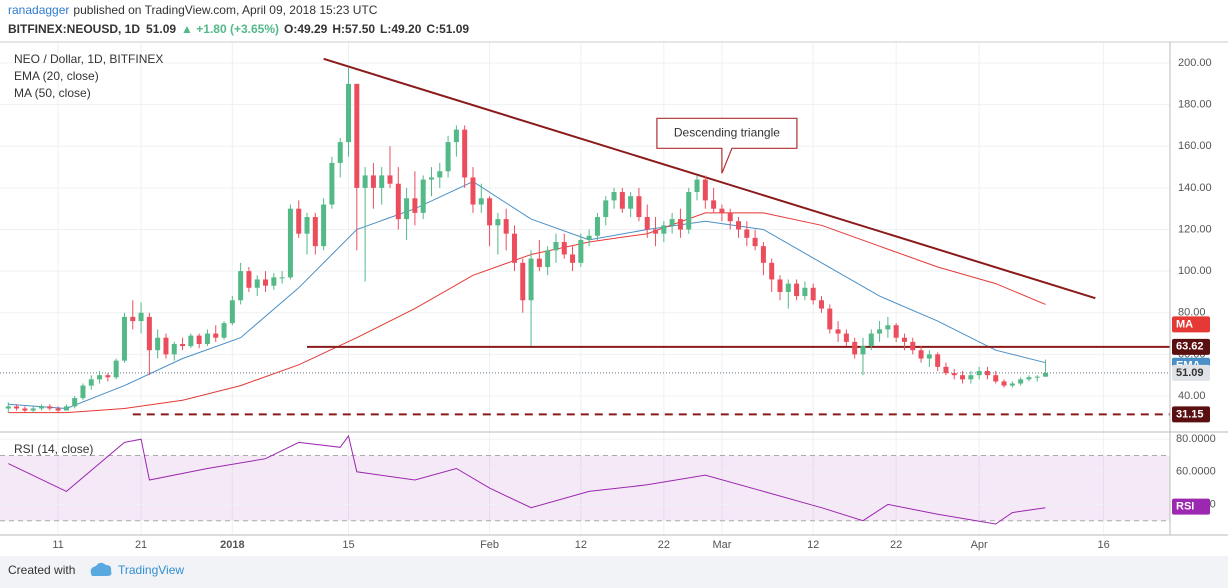 This screenshot has height=588, width=1228. Describe the element at coordinates (74, 29) in the screenshot. I see `symbol: BITFINEX:NEOUSD, 1D` at that location.